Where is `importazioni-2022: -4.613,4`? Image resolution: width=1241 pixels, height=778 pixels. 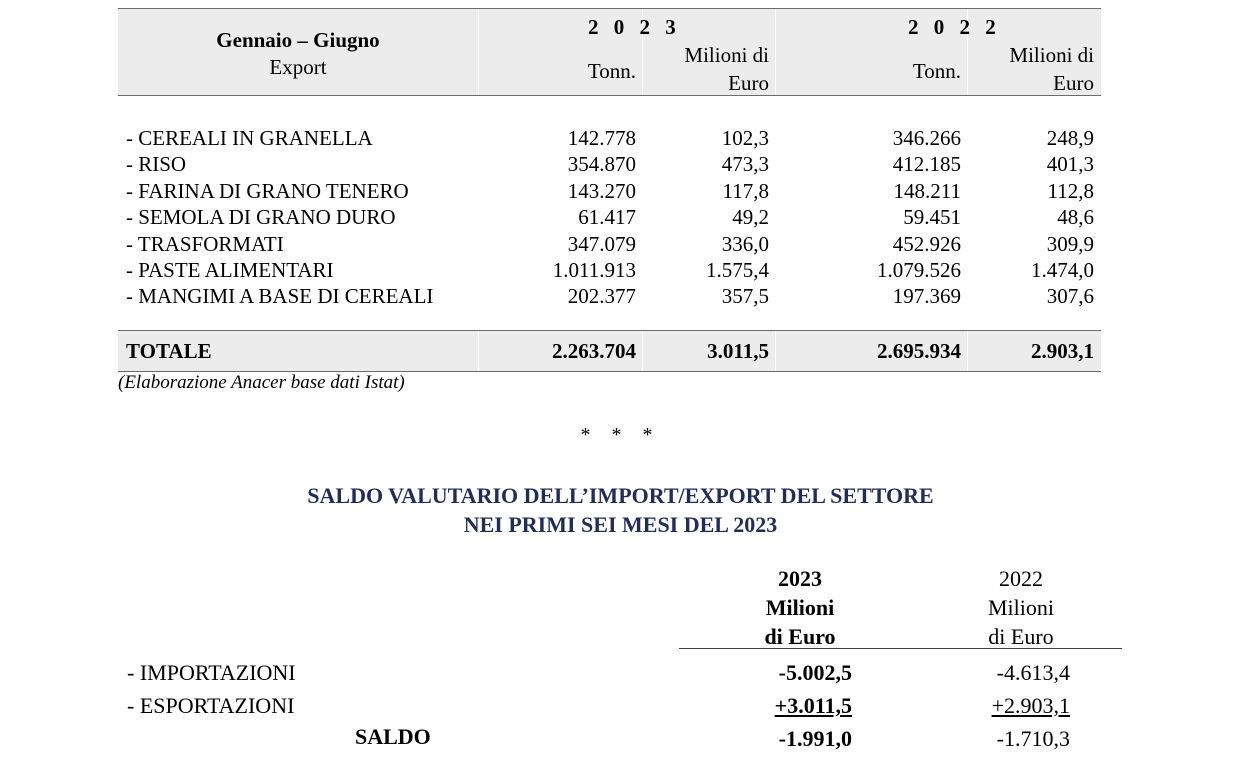
importazioni-2022: -4.613,4 is located at coordinates (1033, 672).